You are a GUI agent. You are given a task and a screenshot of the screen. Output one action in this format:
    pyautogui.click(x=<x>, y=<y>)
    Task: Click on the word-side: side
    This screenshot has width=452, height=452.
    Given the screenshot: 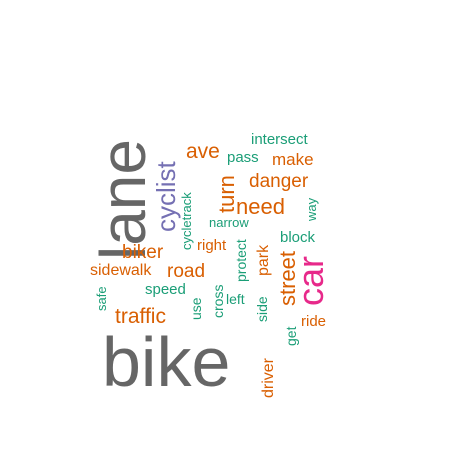 What is the action you would take?
    pyautogui.click(x=262, y=309)
    